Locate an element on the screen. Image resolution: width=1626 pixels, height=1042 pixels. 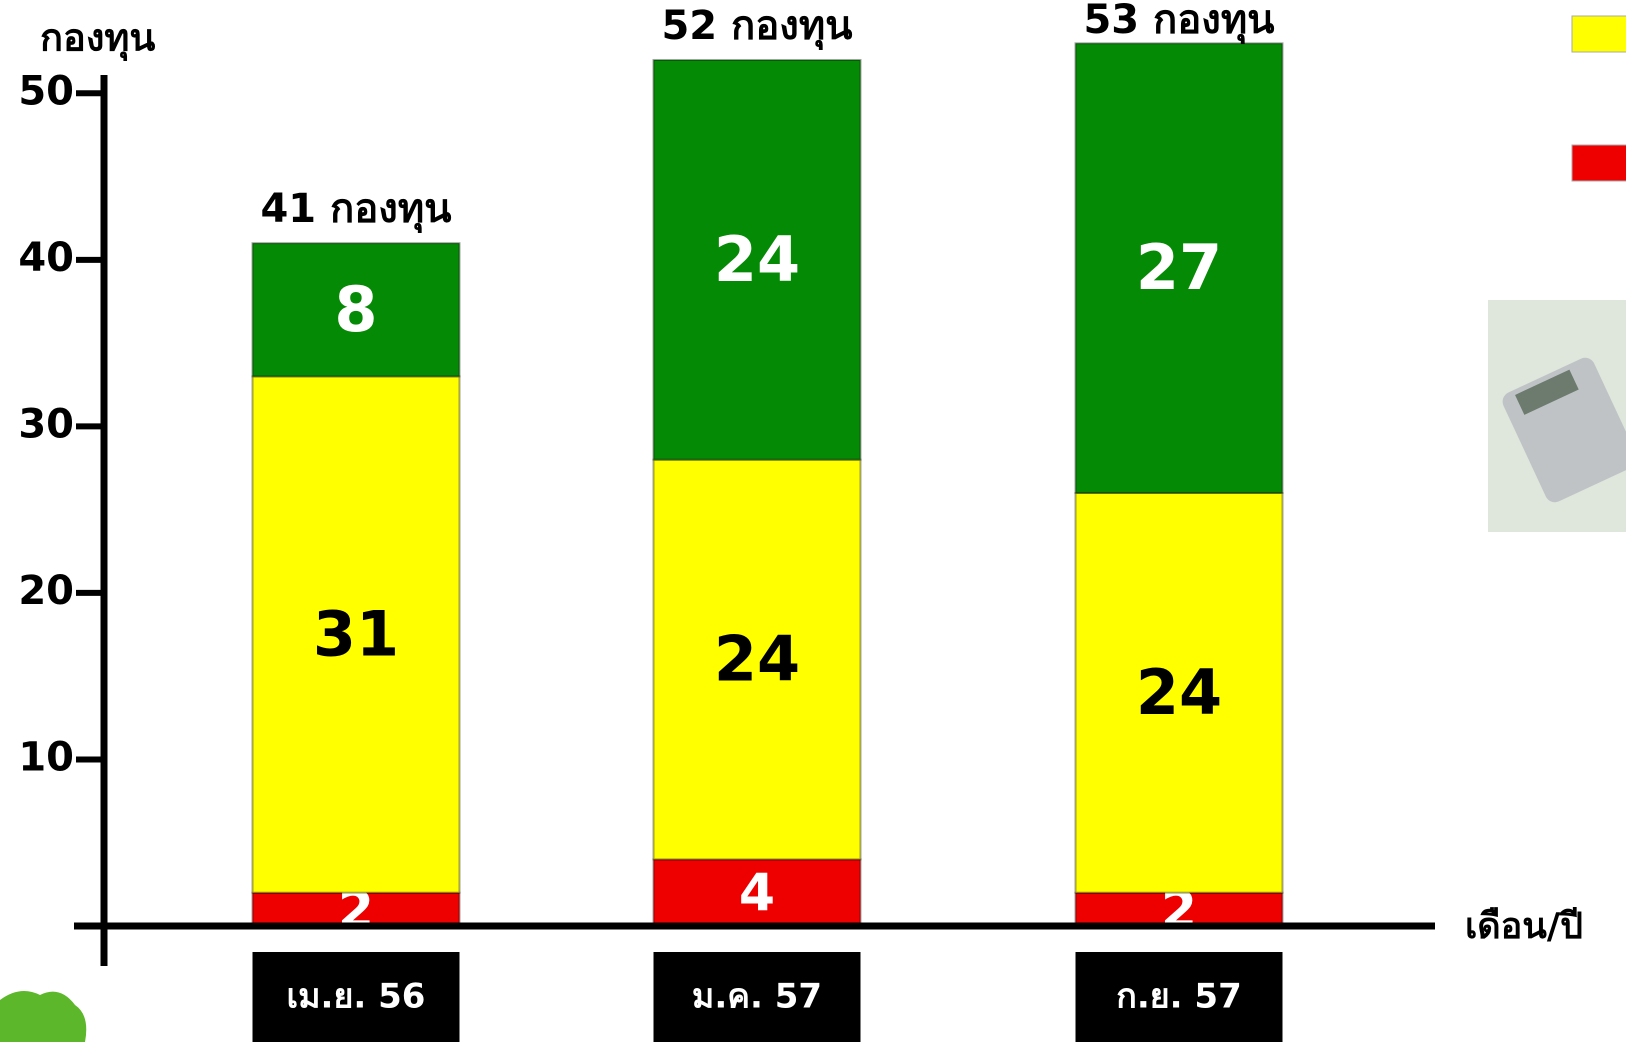
value-label: 8 is located at coordinates (355, 309).